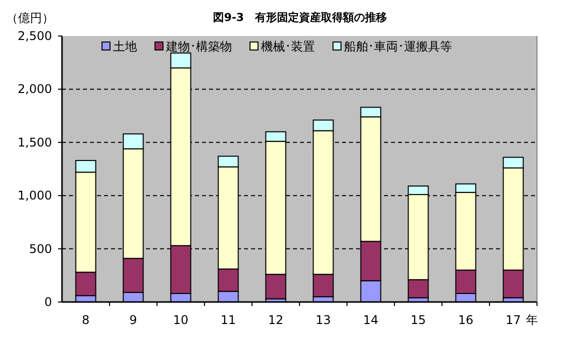 The width and height of the screenshot is (575, 341). I want to click on x-tick-label: 17, so click(513, 320).